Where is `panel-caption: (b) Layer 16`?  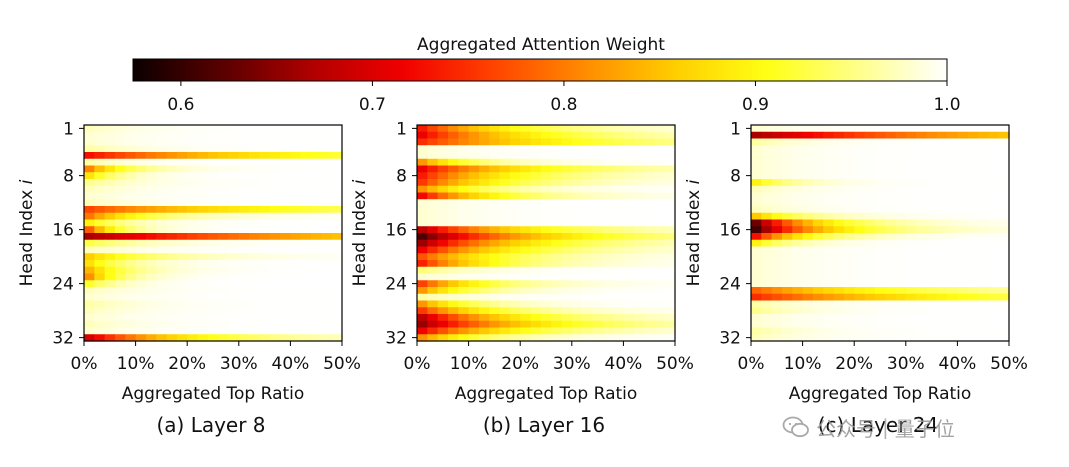 panel-caption: (b) Layer 16 is located at coordinates (544, 425).